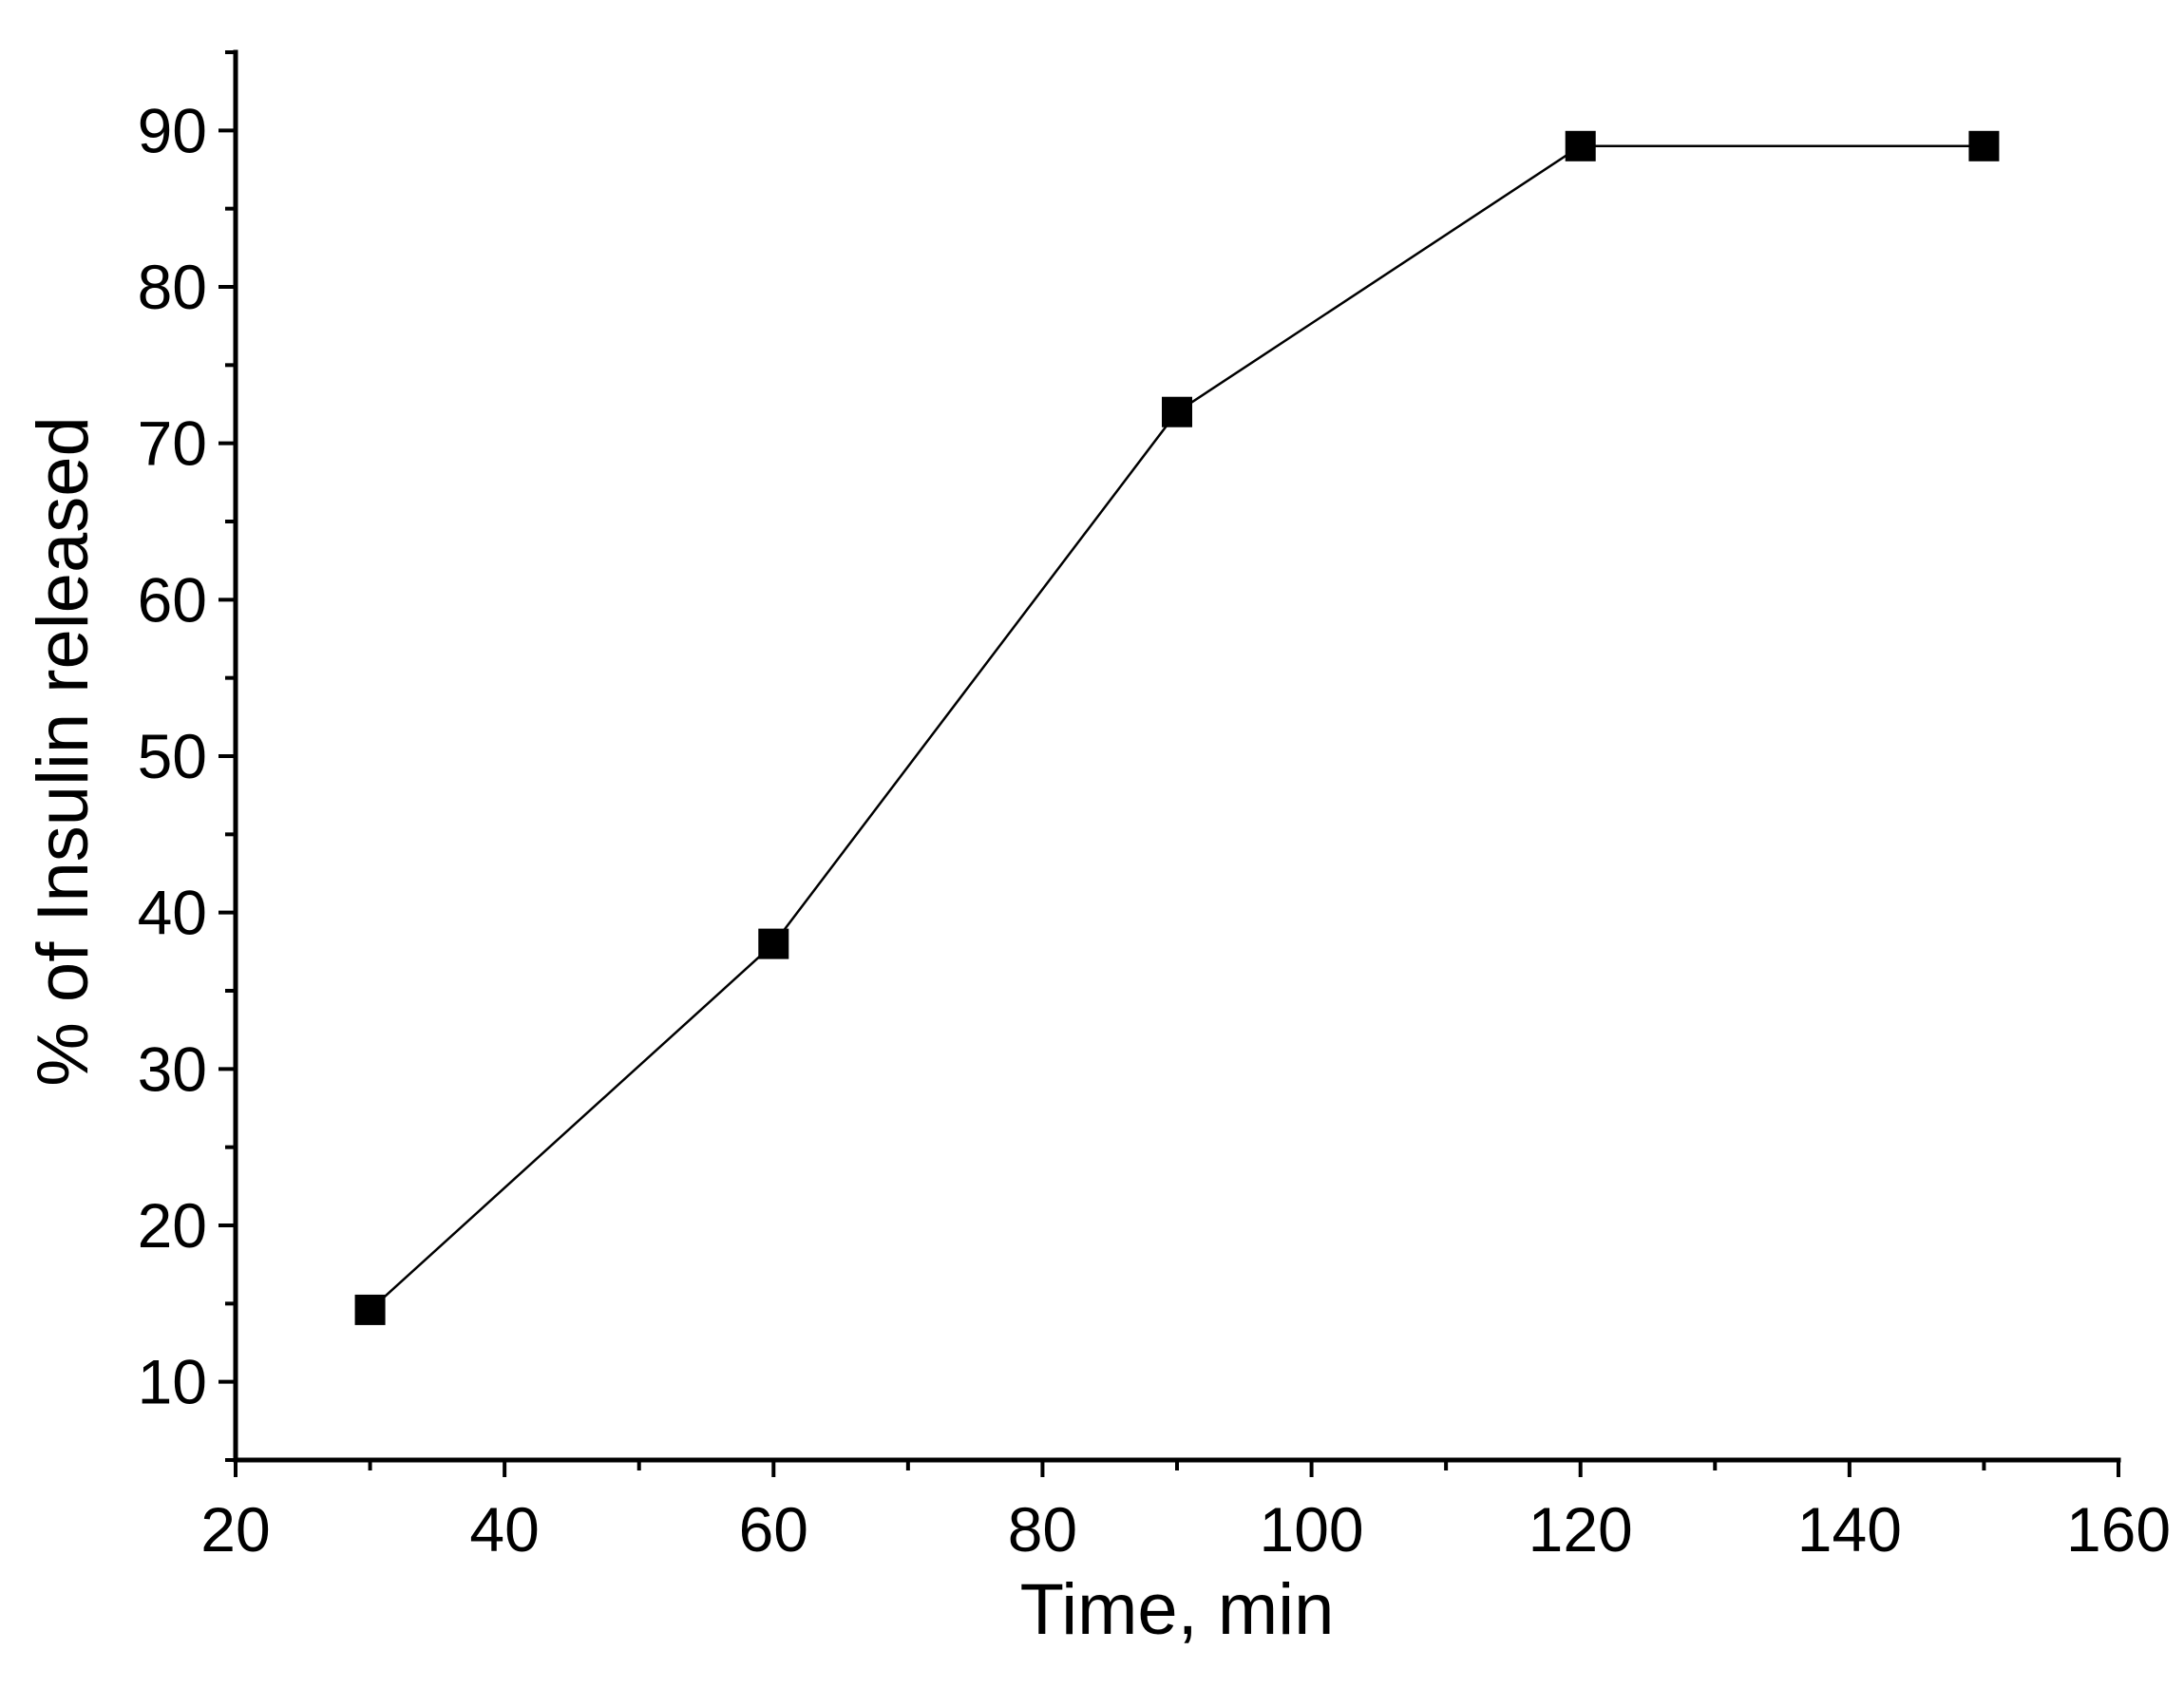 The height and width of the screenshot is (1707, 2184). Describe the element at coordinates (1581, 1530) in the screenshot. I see `x-tick-label: 120` at that location.